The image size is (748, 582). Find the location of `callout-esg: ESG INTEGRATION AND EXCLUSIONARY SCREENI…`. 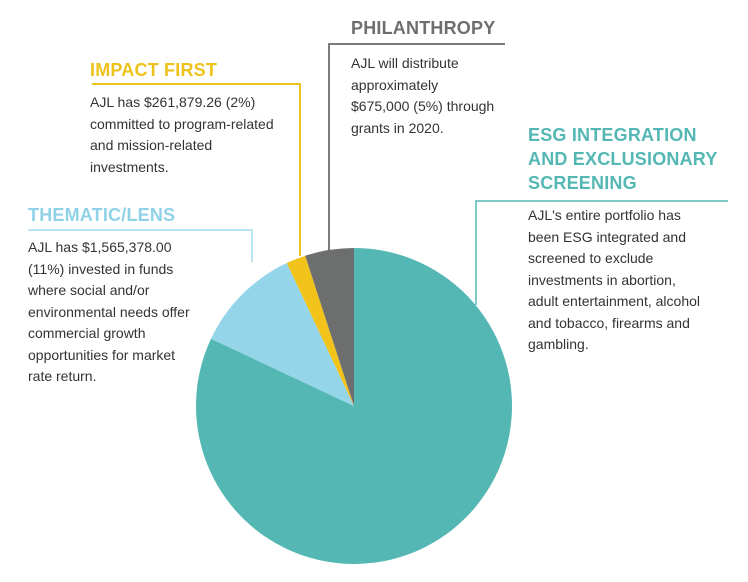

callout-esg: ESG INTEGRATION AND EXCLUSIONARY SCREENI… is located at coordinates (635, 239).